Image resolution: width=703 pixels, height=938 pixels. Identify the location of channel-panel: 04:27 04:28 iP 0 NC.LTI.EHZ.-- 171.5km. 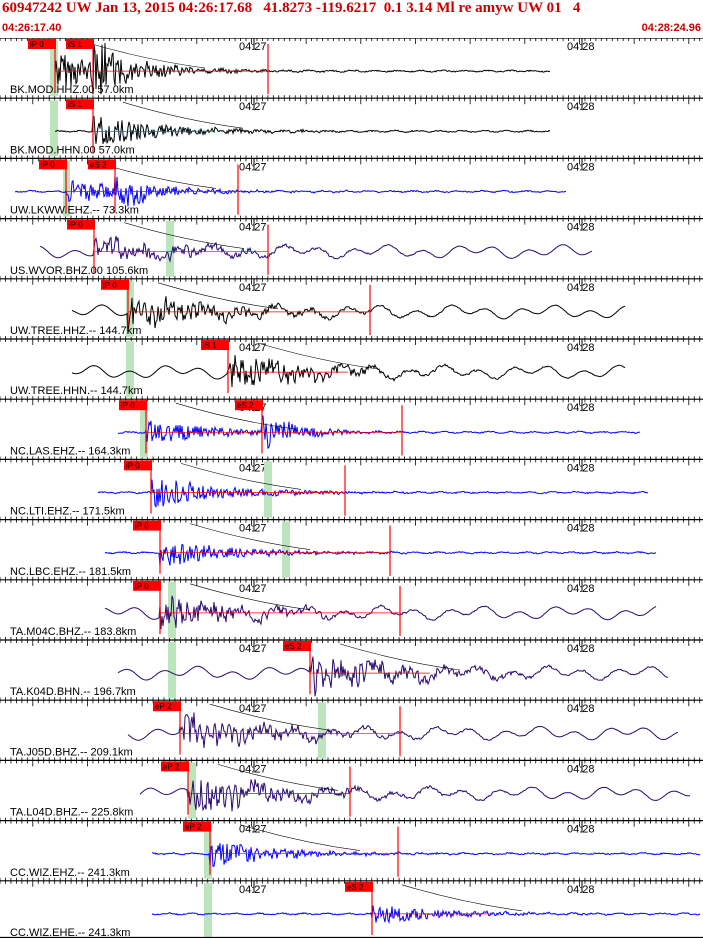
(351, 489).